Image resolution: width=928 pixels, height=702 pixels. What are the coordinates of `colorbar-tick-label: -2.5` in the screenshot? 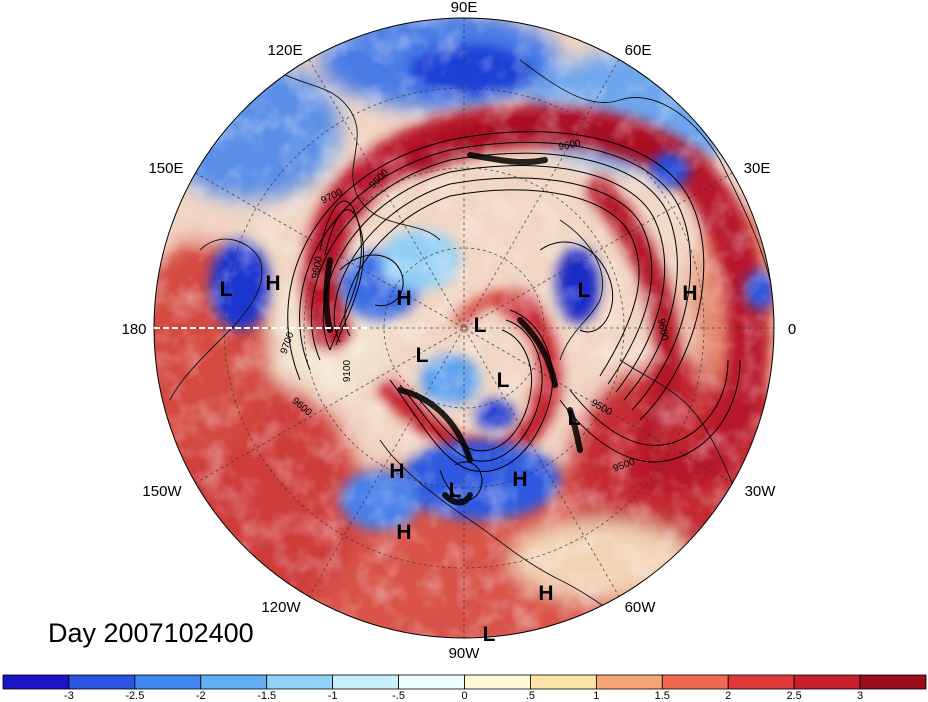 It's located at (134, 696).